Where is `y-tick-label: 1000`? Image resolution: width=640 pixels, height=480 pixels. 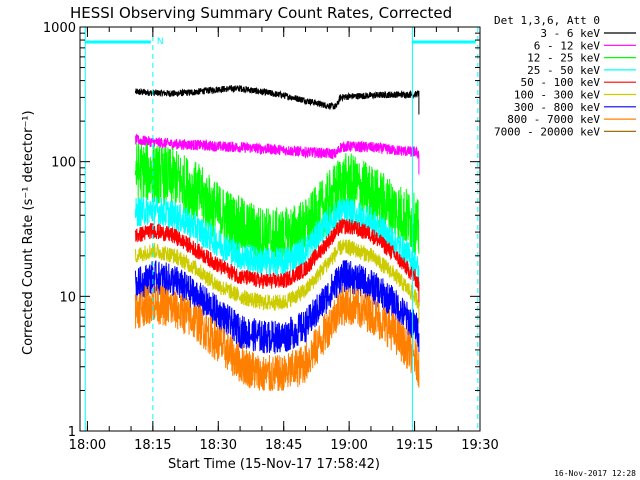
y-tick-label: 1000 is located at coordinates (59, 28).